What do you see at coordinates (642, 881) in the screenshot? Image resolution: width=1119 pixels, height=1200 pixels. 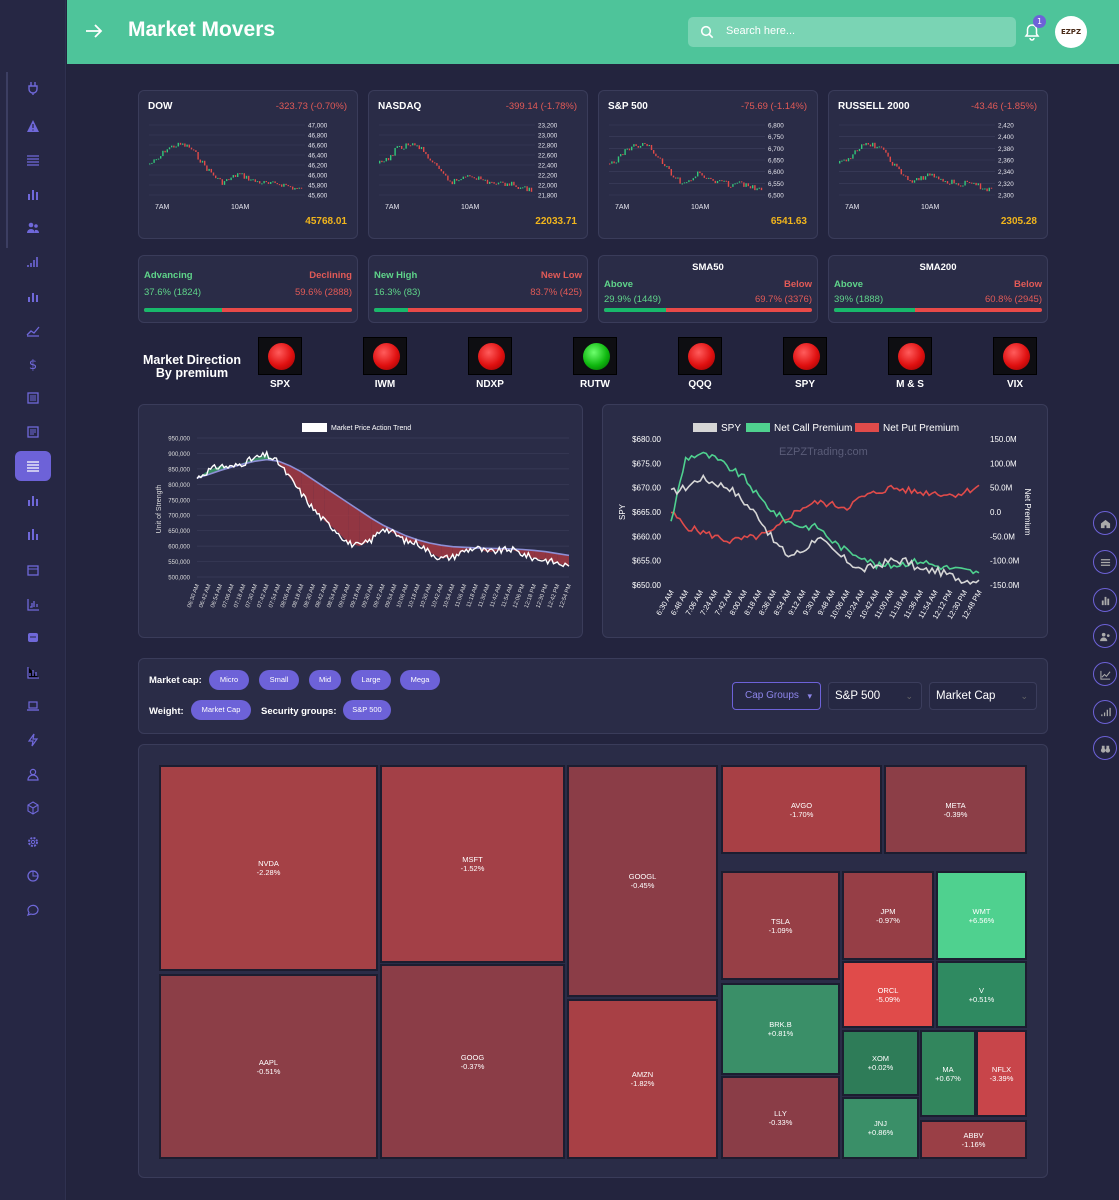 I see `heatmap-tile-googl: GOOGL -0.45%` at bounding box center [642, 881].